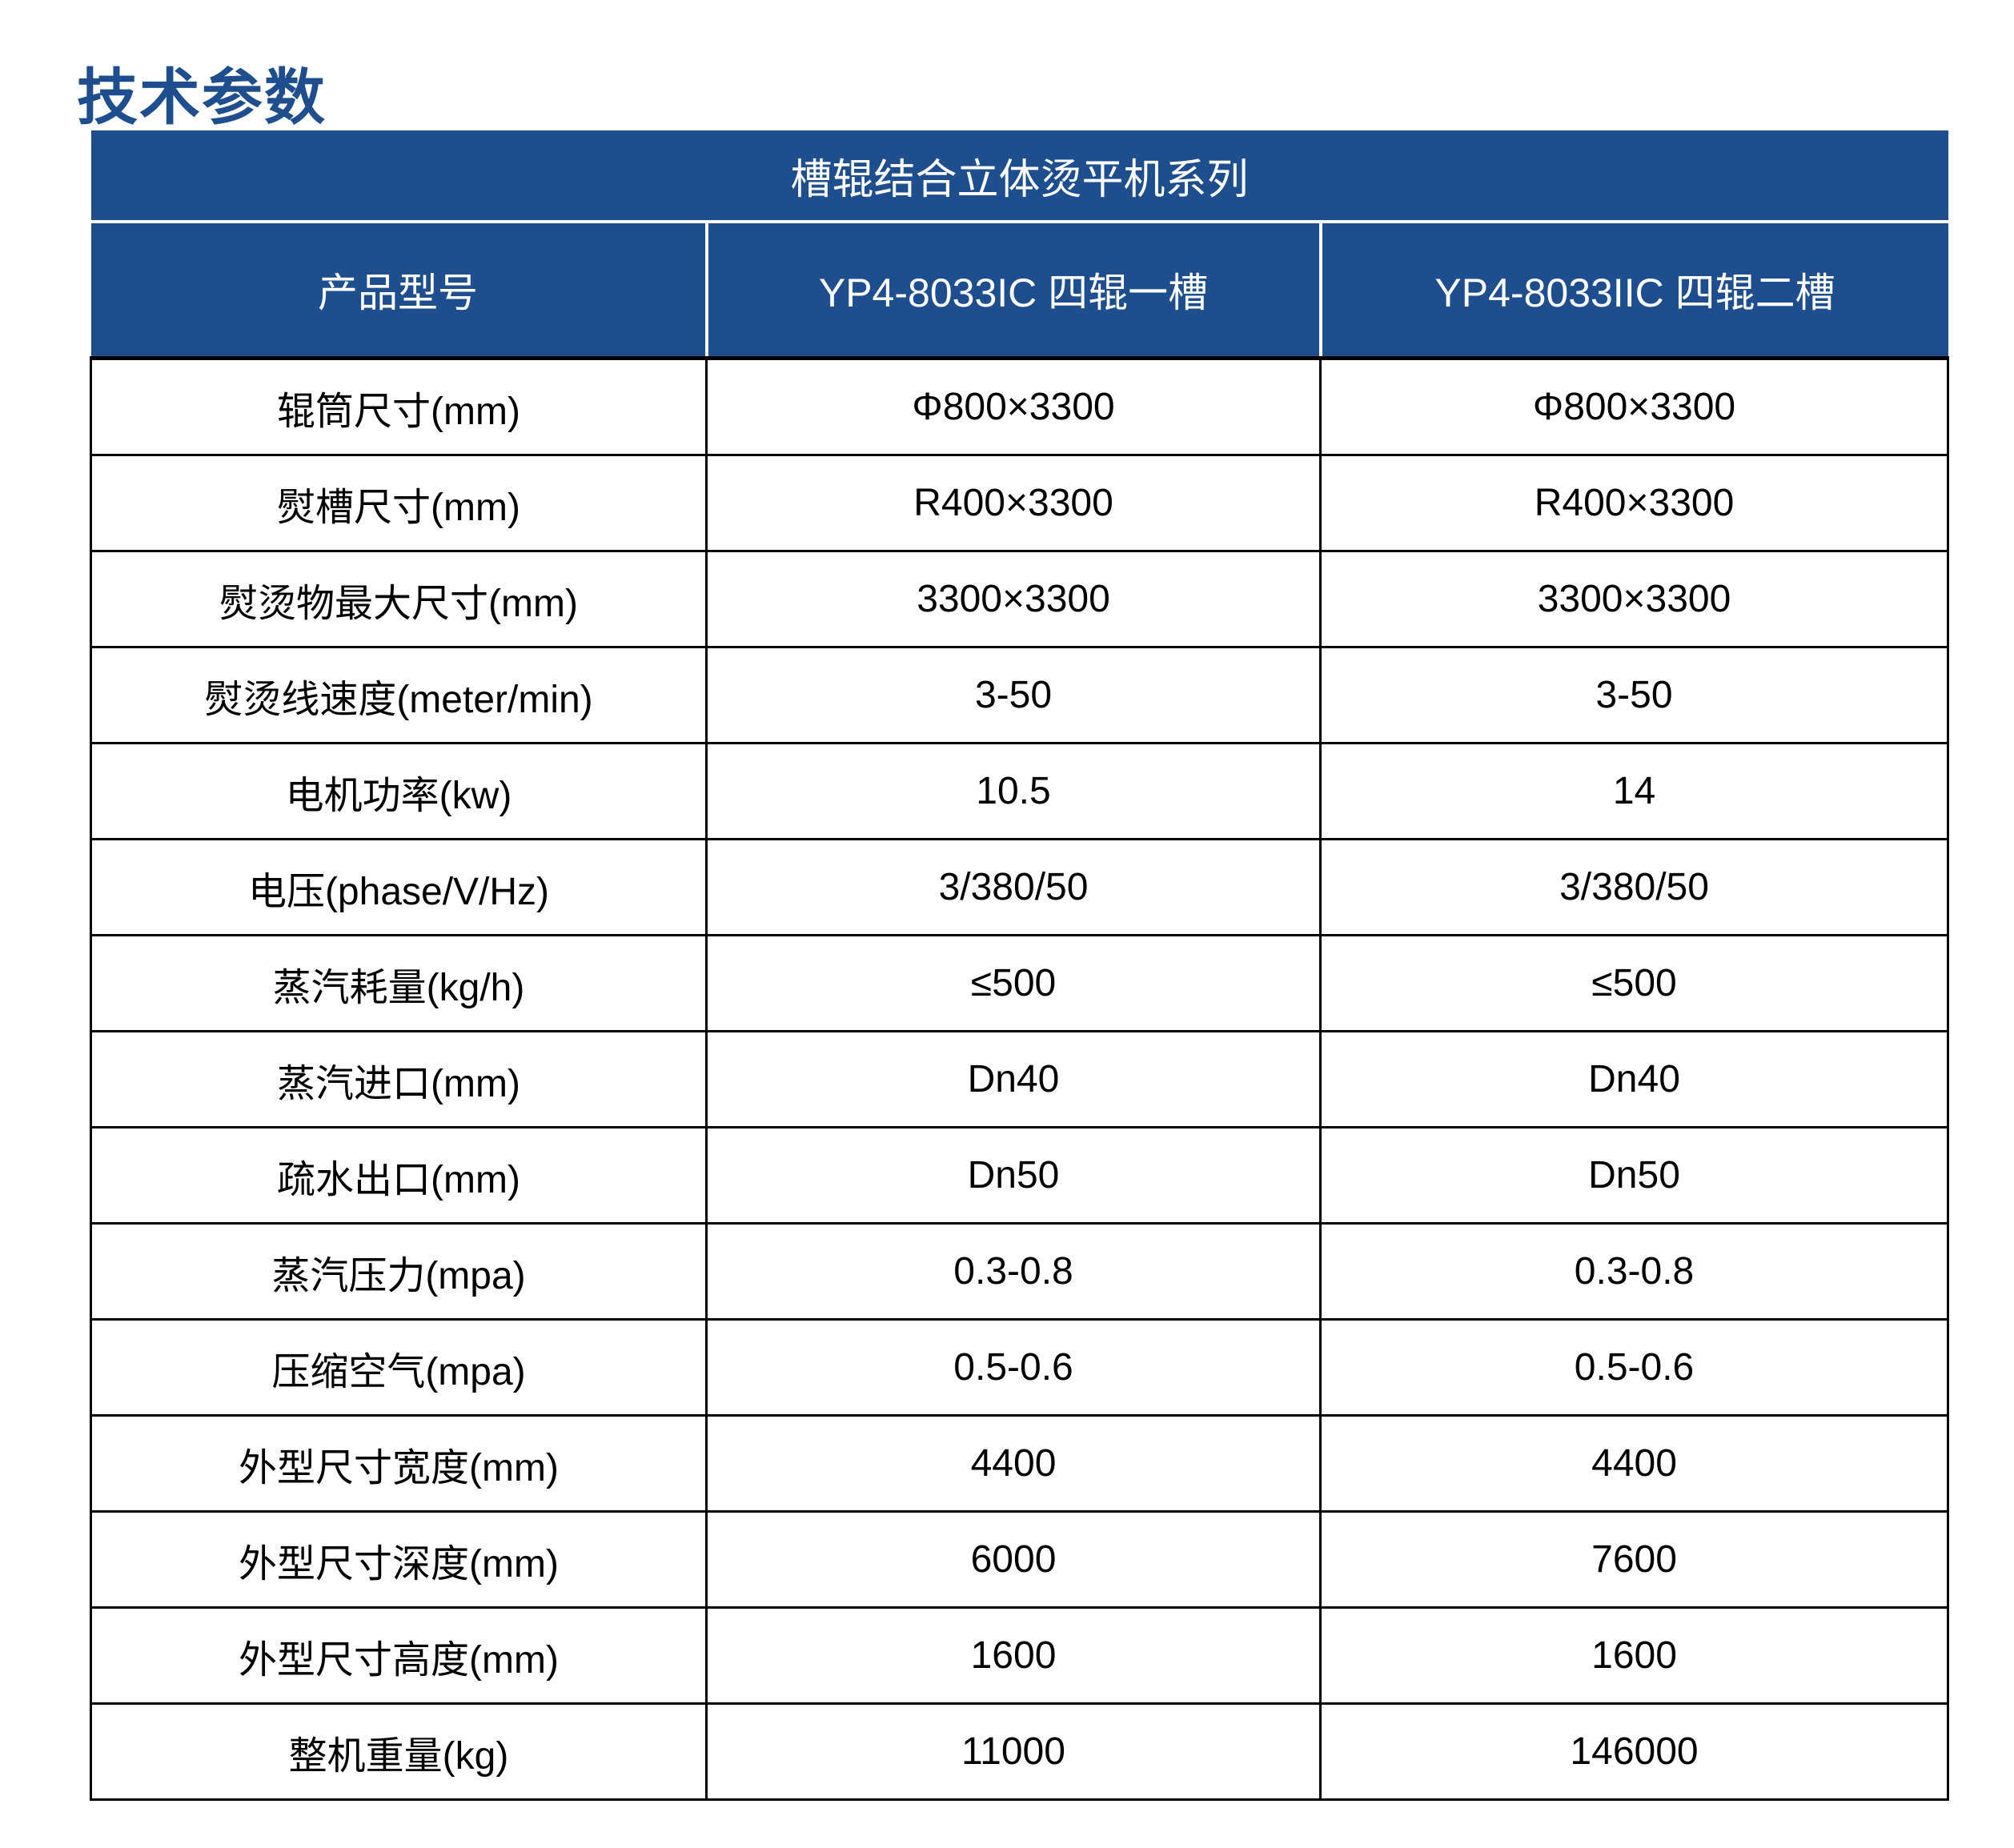 This screenshot has width=2014, height=1848. I want to click on table-row: 蒸汽耗量(kg/h) ≤500 ≤500, so click(1020, 983).